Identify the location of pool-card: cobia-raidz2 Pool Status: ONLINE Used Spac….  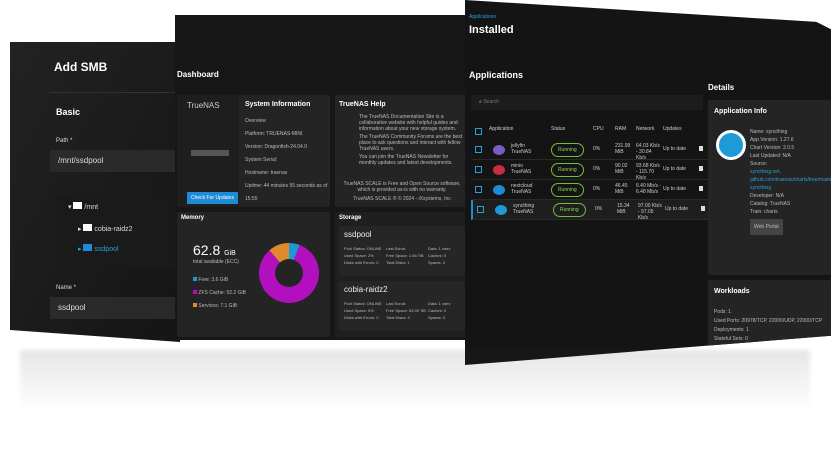
(402, 306).